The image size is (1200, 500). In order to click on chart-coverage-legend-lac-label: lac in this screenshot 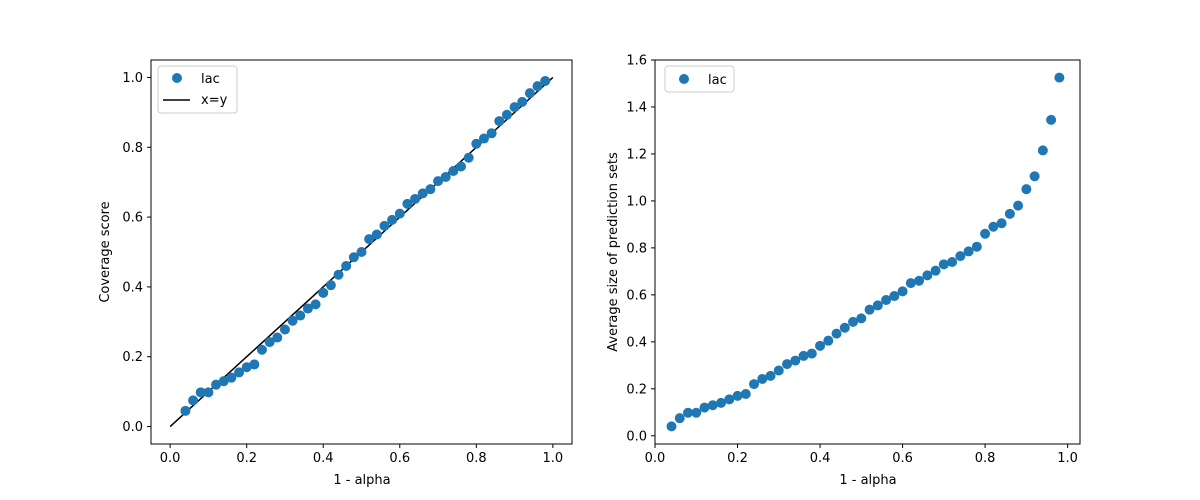, I will do `click(210, 79)`.